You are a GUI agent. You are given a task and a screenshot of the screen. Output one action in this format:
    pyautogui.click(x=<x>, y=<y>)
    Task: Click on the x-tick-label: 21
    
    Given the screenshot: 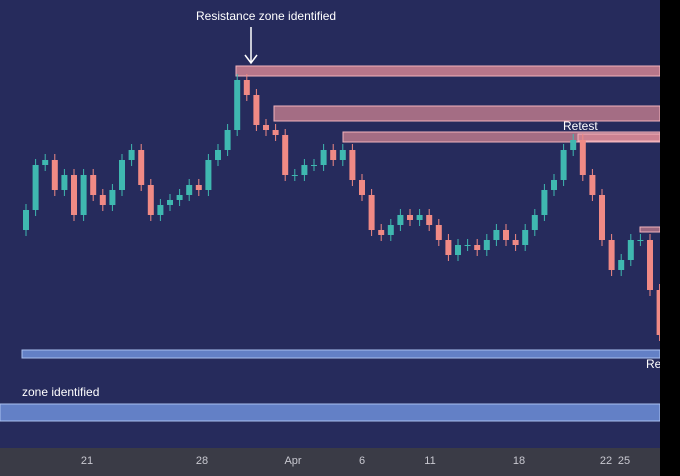 What is the action you would take?
    pyautogui.click(x=87, y=461)
    